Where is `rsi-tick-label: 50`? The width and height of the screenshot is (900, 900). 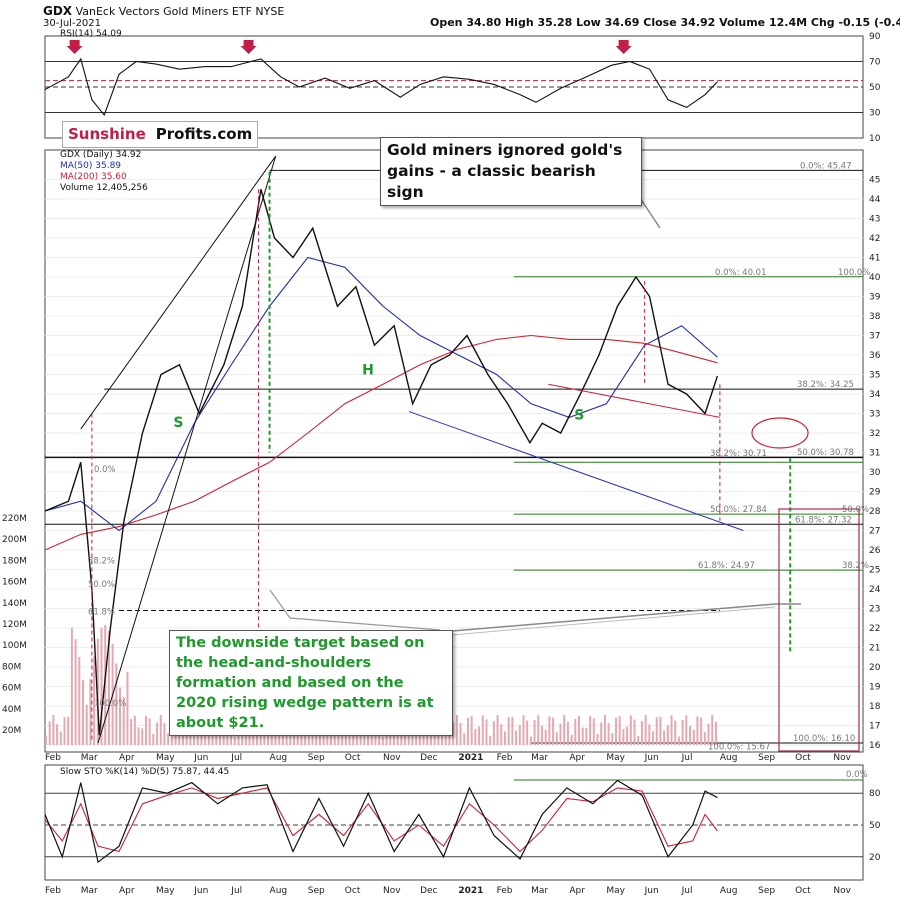
rsi-tick-label: 50 is located at coordinates (875, 88).